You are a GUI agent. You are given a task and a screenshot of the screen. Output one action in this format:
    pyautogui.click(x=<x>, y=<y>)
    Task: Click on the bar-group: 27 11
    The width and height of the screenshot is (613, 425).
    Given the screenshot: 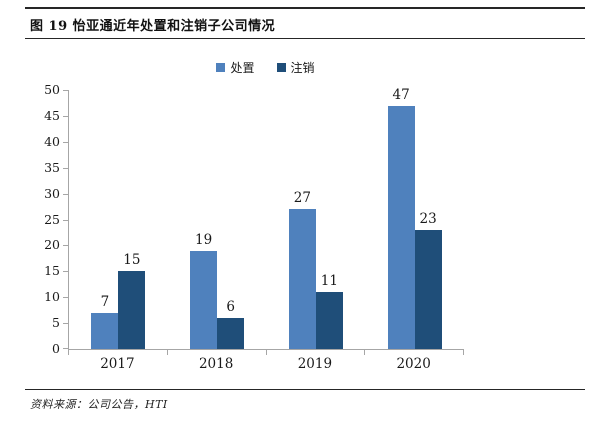 What is the action you would take?
    pyautogui.click(x=316, y=219)
    